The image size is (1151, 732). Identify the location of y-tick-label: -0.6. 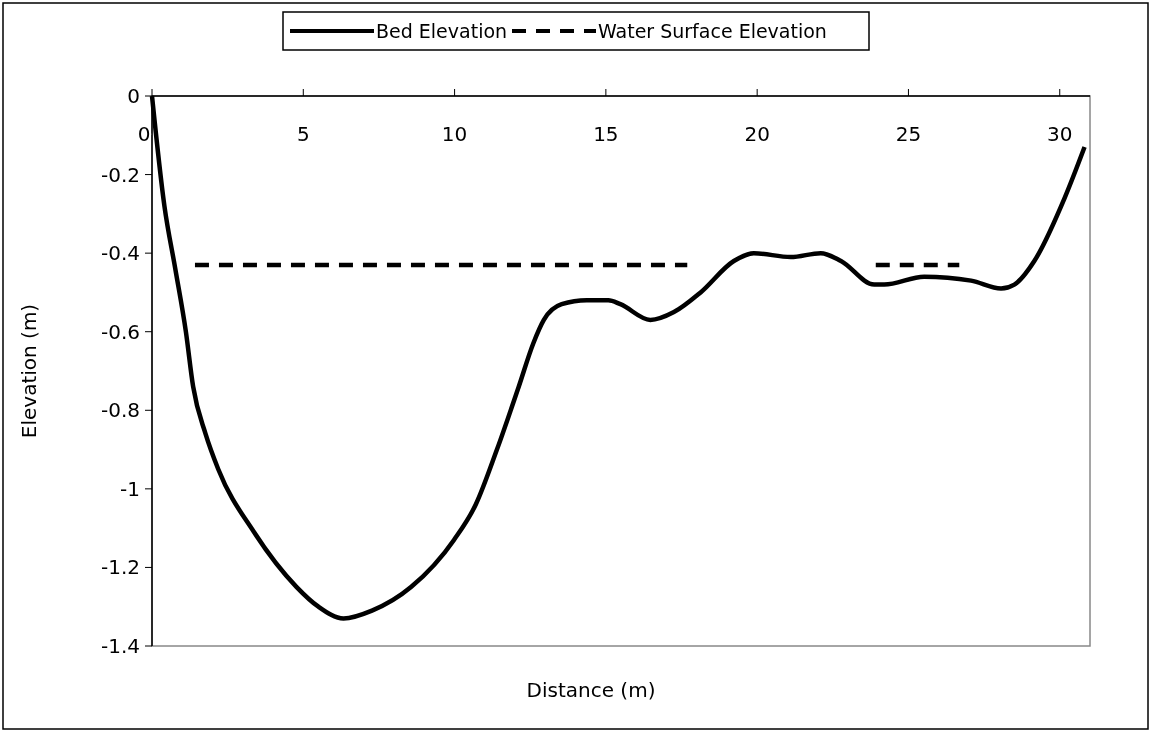
(120, 331).